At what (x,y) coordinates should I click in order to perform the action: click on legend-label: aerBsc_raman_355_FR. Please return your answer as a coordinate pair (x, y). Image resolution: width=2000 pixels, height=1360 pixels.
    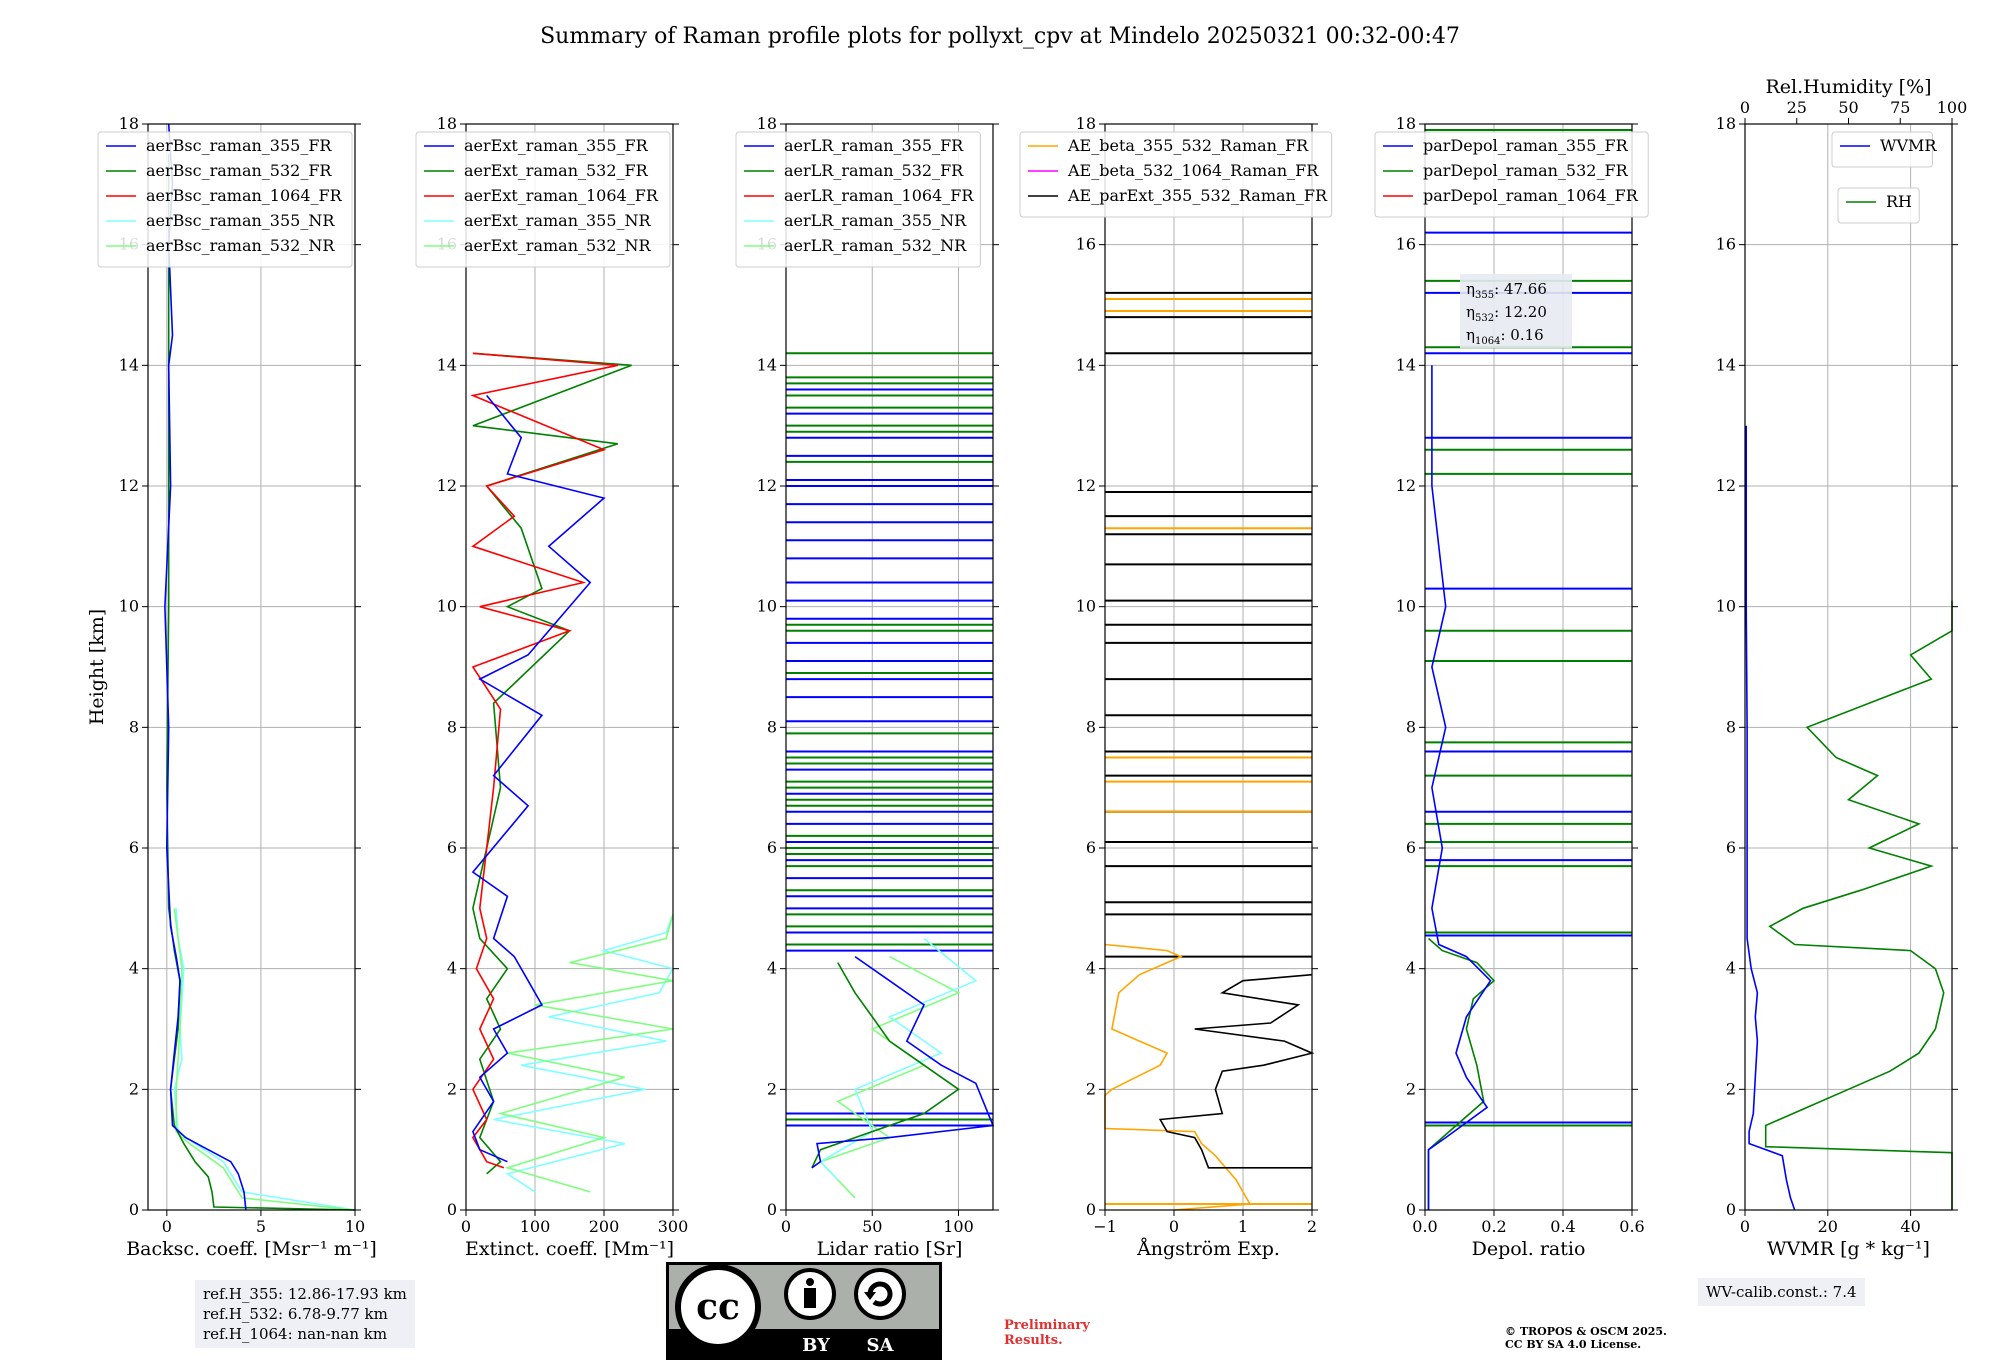
    Looking at the image, I should click on (239, 145).